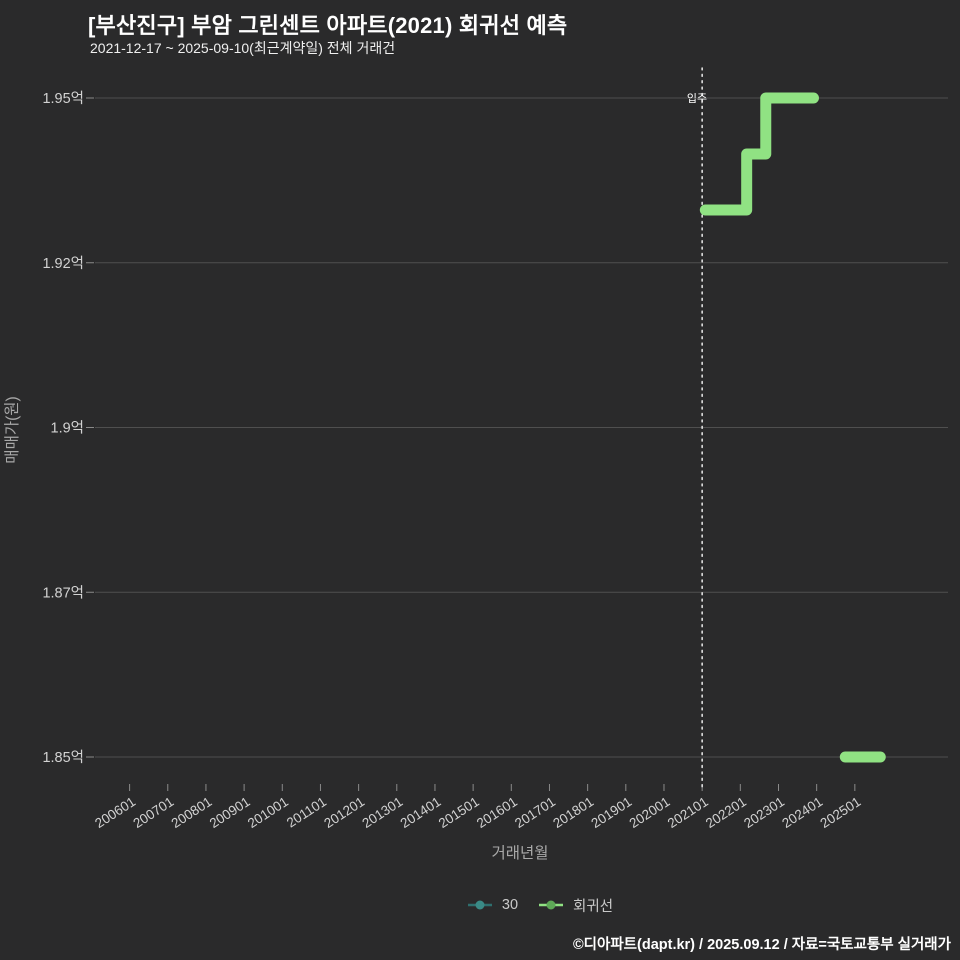  What do you see at coordinates (497, 812) in the screenshot?
I see `x-tick-label: 201601` at bounding box center [497, 812].